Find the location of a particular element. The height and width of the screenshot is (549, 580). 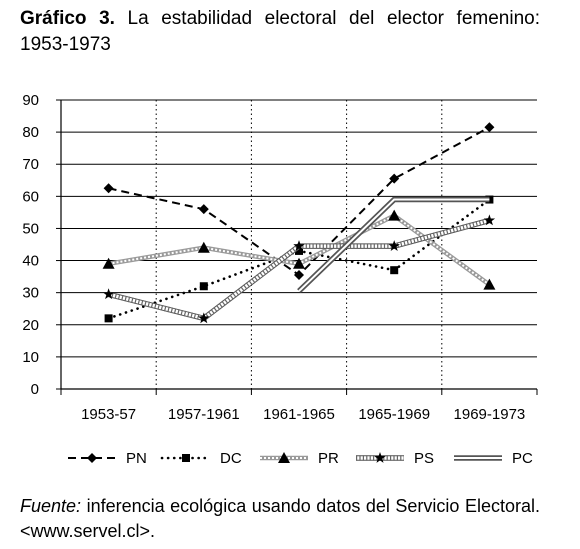

y-tick-label: 60 is located at coordinates (30, 196).